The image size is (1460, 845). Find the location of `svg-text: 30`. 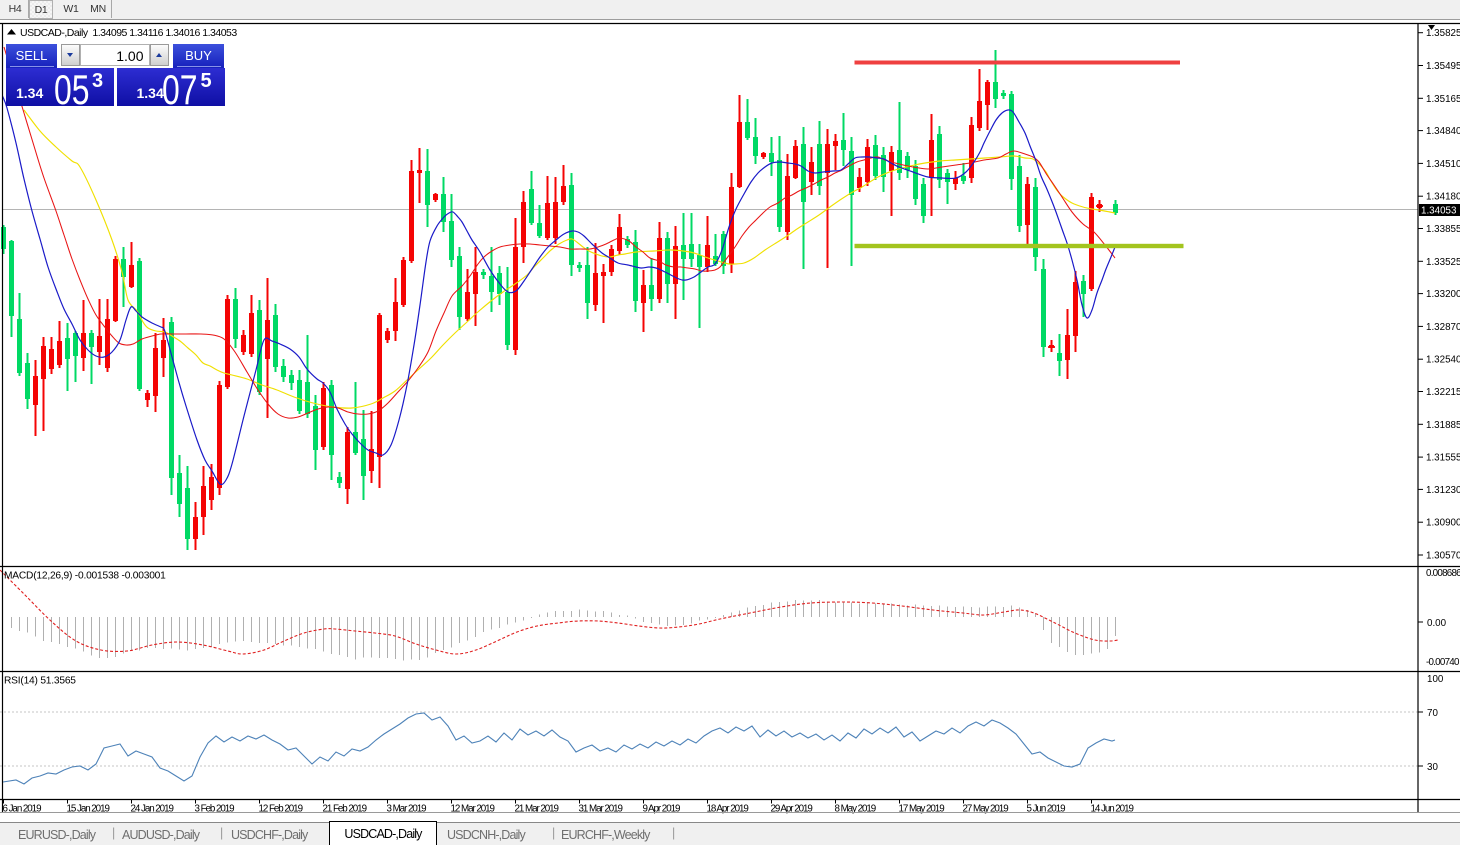

svg-text: 30 is located at coordinates (1432, 767).